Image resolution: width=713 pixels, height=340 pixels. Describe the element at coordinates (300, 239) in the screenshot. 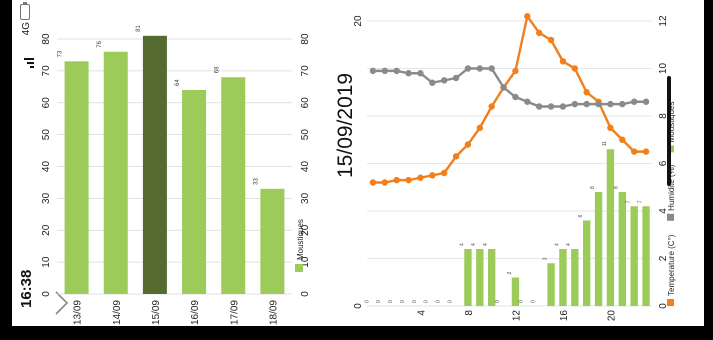

I see `legend-label-moustiques: Moustiques` at that location.